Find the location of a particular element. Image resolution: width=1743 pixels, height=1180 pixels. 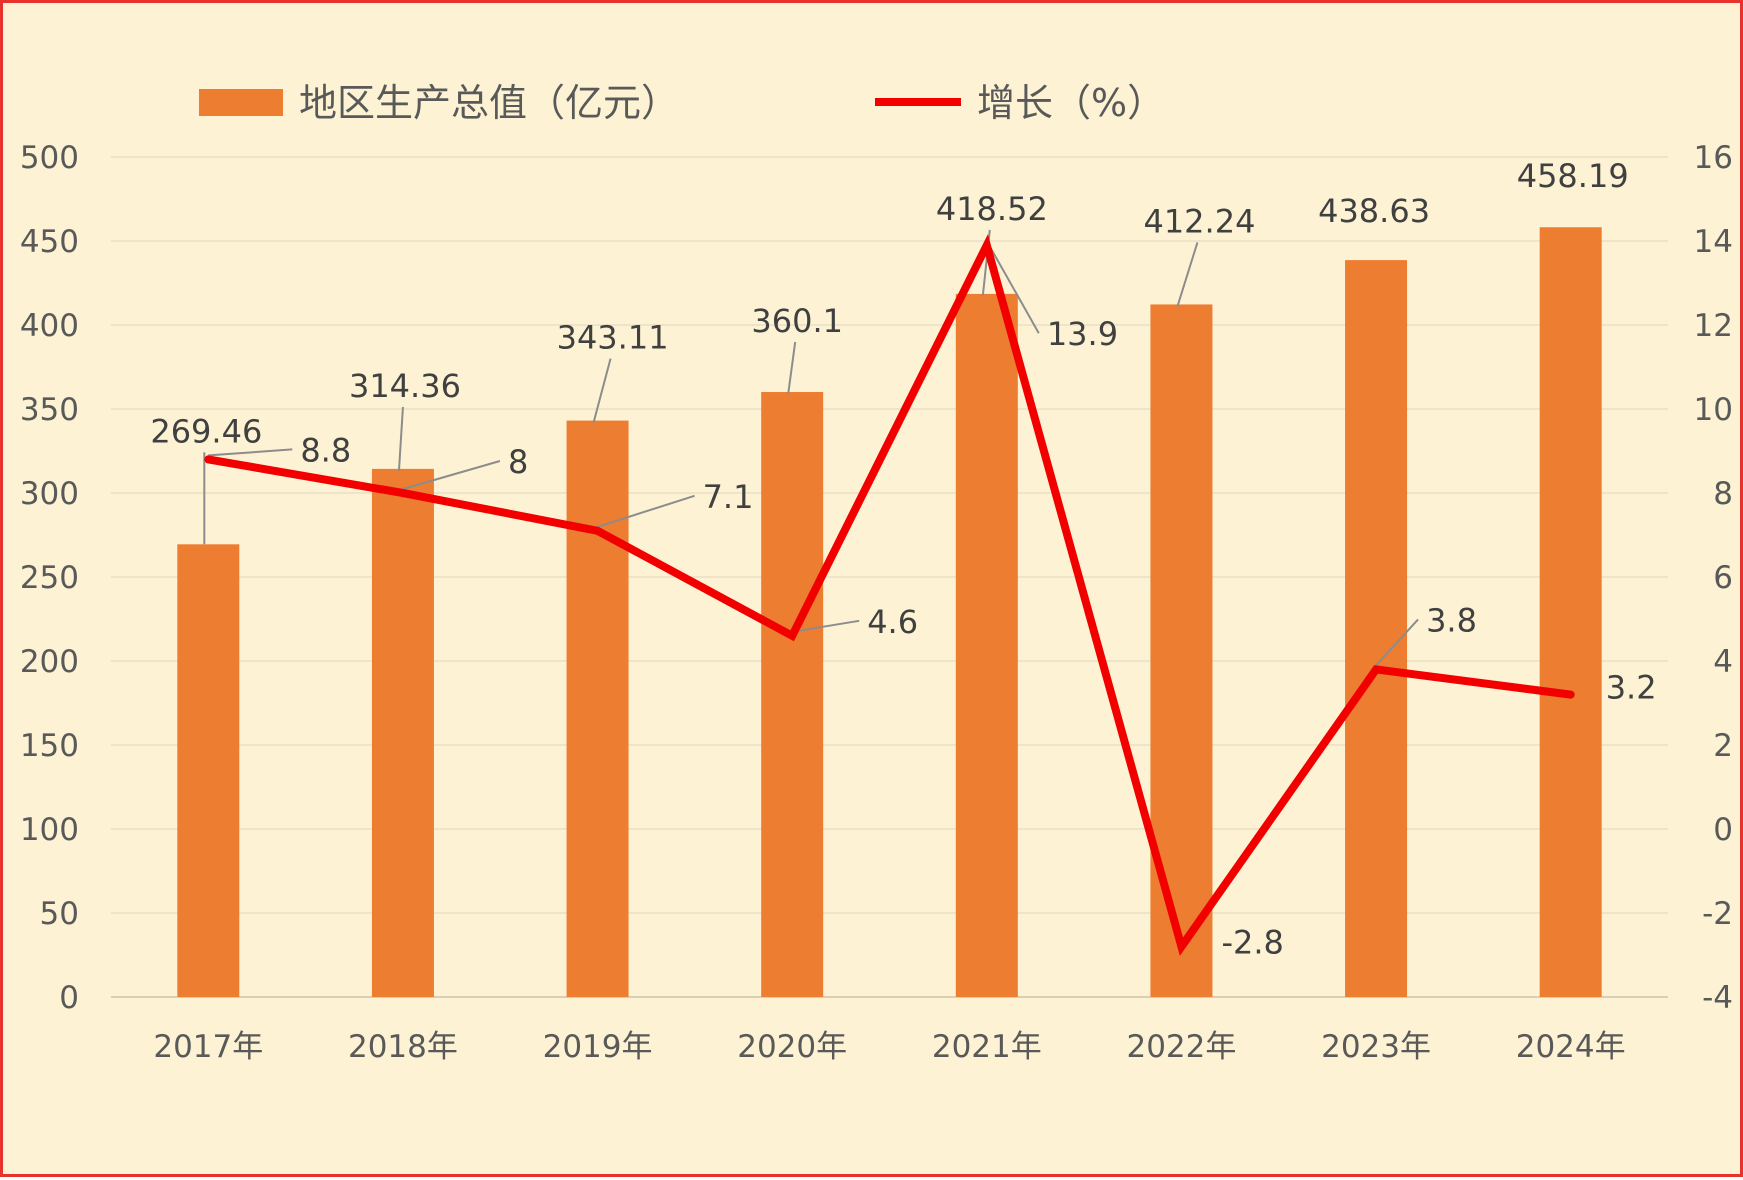

bar-value-label: 343.11 is located at coordinates (613, 338).